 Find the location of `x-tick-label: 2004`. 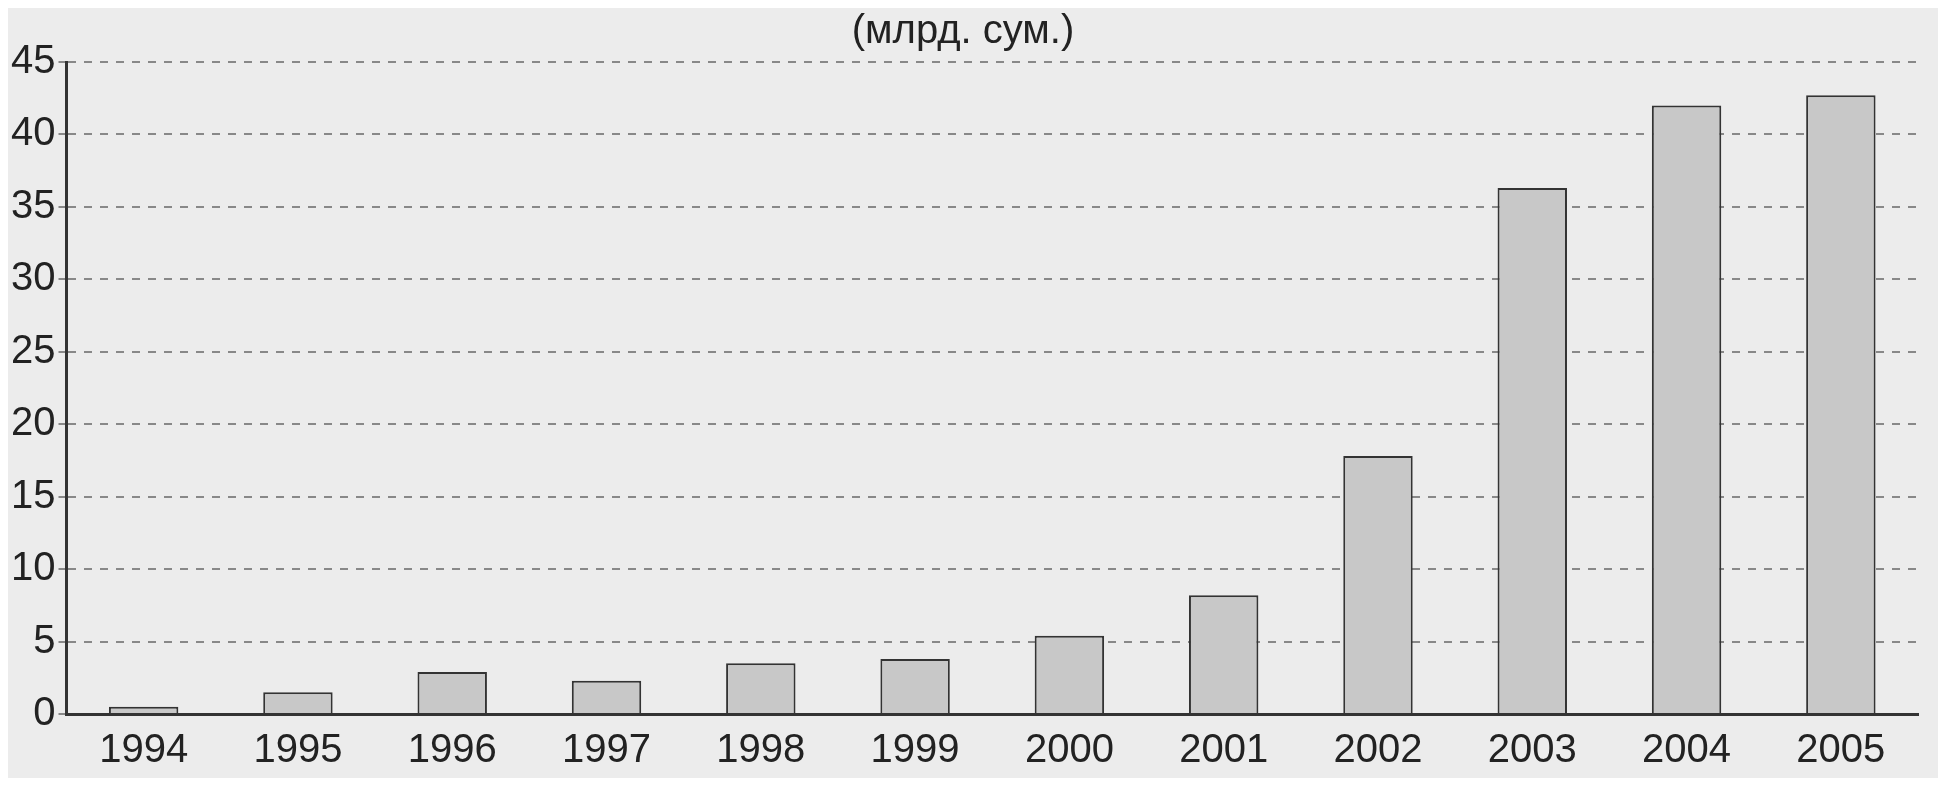

x-tick-label: 2004 is located at coordinates (1687, 748).